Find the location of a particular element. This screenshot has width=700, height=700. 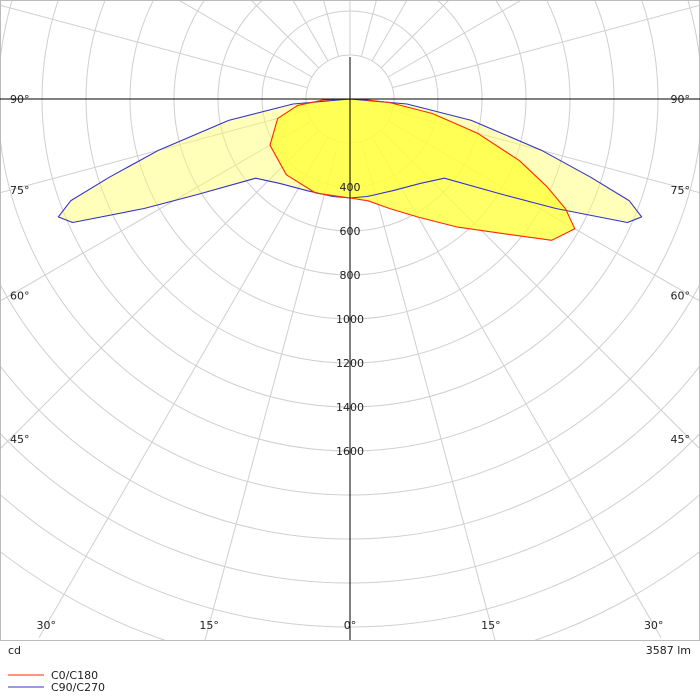

radial-tick-label: 600 is located at coordinates (350, 231).